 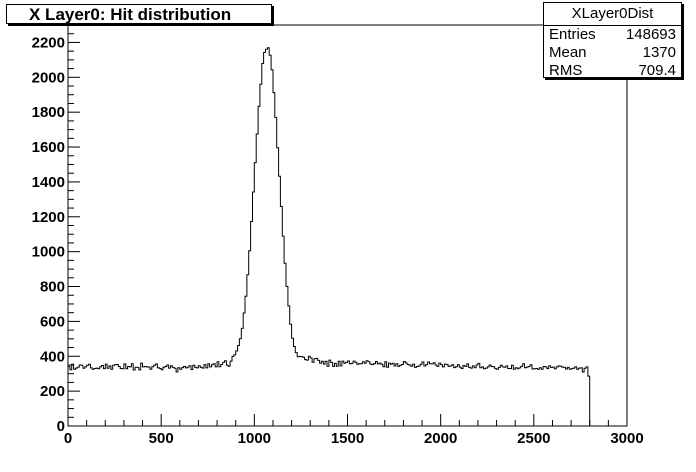 What do you see at coordinates (48, 217) in the screenshot?
I see `y-tick-label: 1200` at bounding box center [48, 217].